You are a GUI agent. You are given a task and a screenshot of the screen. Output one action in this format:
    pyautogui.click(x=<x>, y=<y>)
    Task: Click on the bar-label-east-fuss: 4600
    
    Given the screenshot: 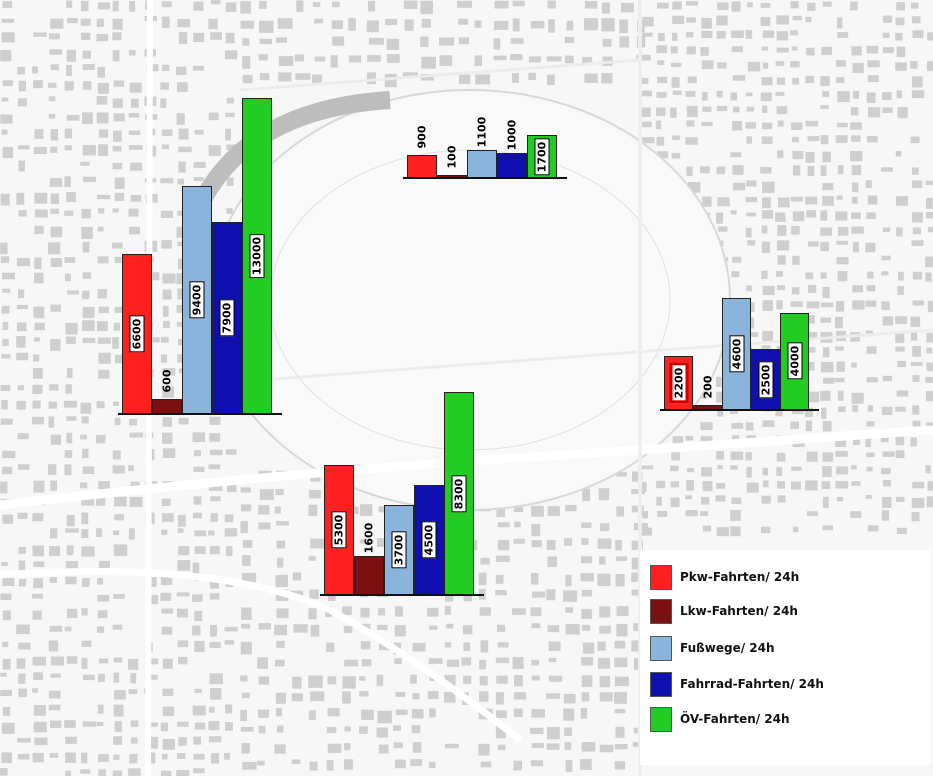 What is the action you would take?
    pyautogui.click(x=736, y=354)
    